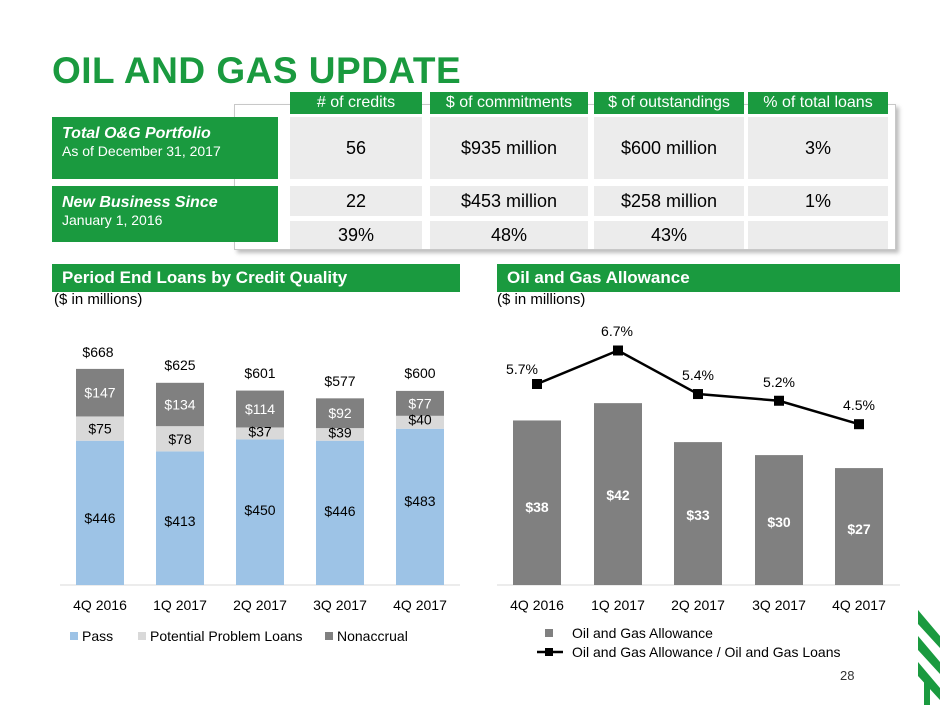  Describe the element at coordinates (260, 431) in the screenshot. I see `data-label-potential: $37` at that location.